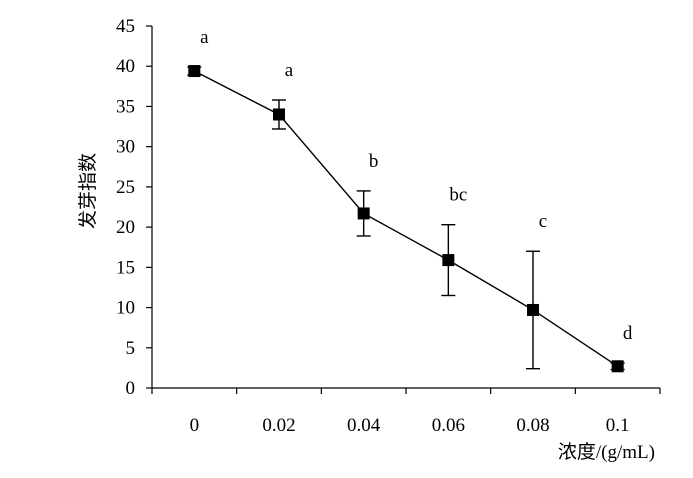 This screenshot has width=693, height=478. I want to click on significance-label: c, so click(543, 221).